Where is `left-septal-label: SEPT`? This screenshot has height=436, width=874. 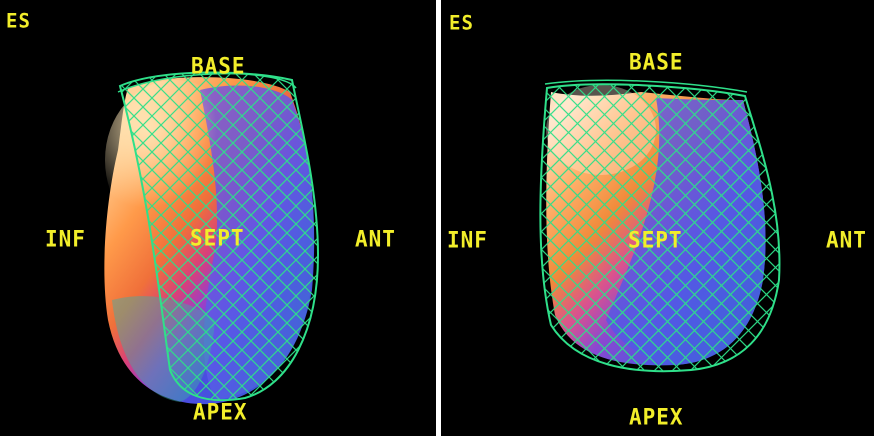 left-septal-label: SEPT is located at coordinates (217, 238).